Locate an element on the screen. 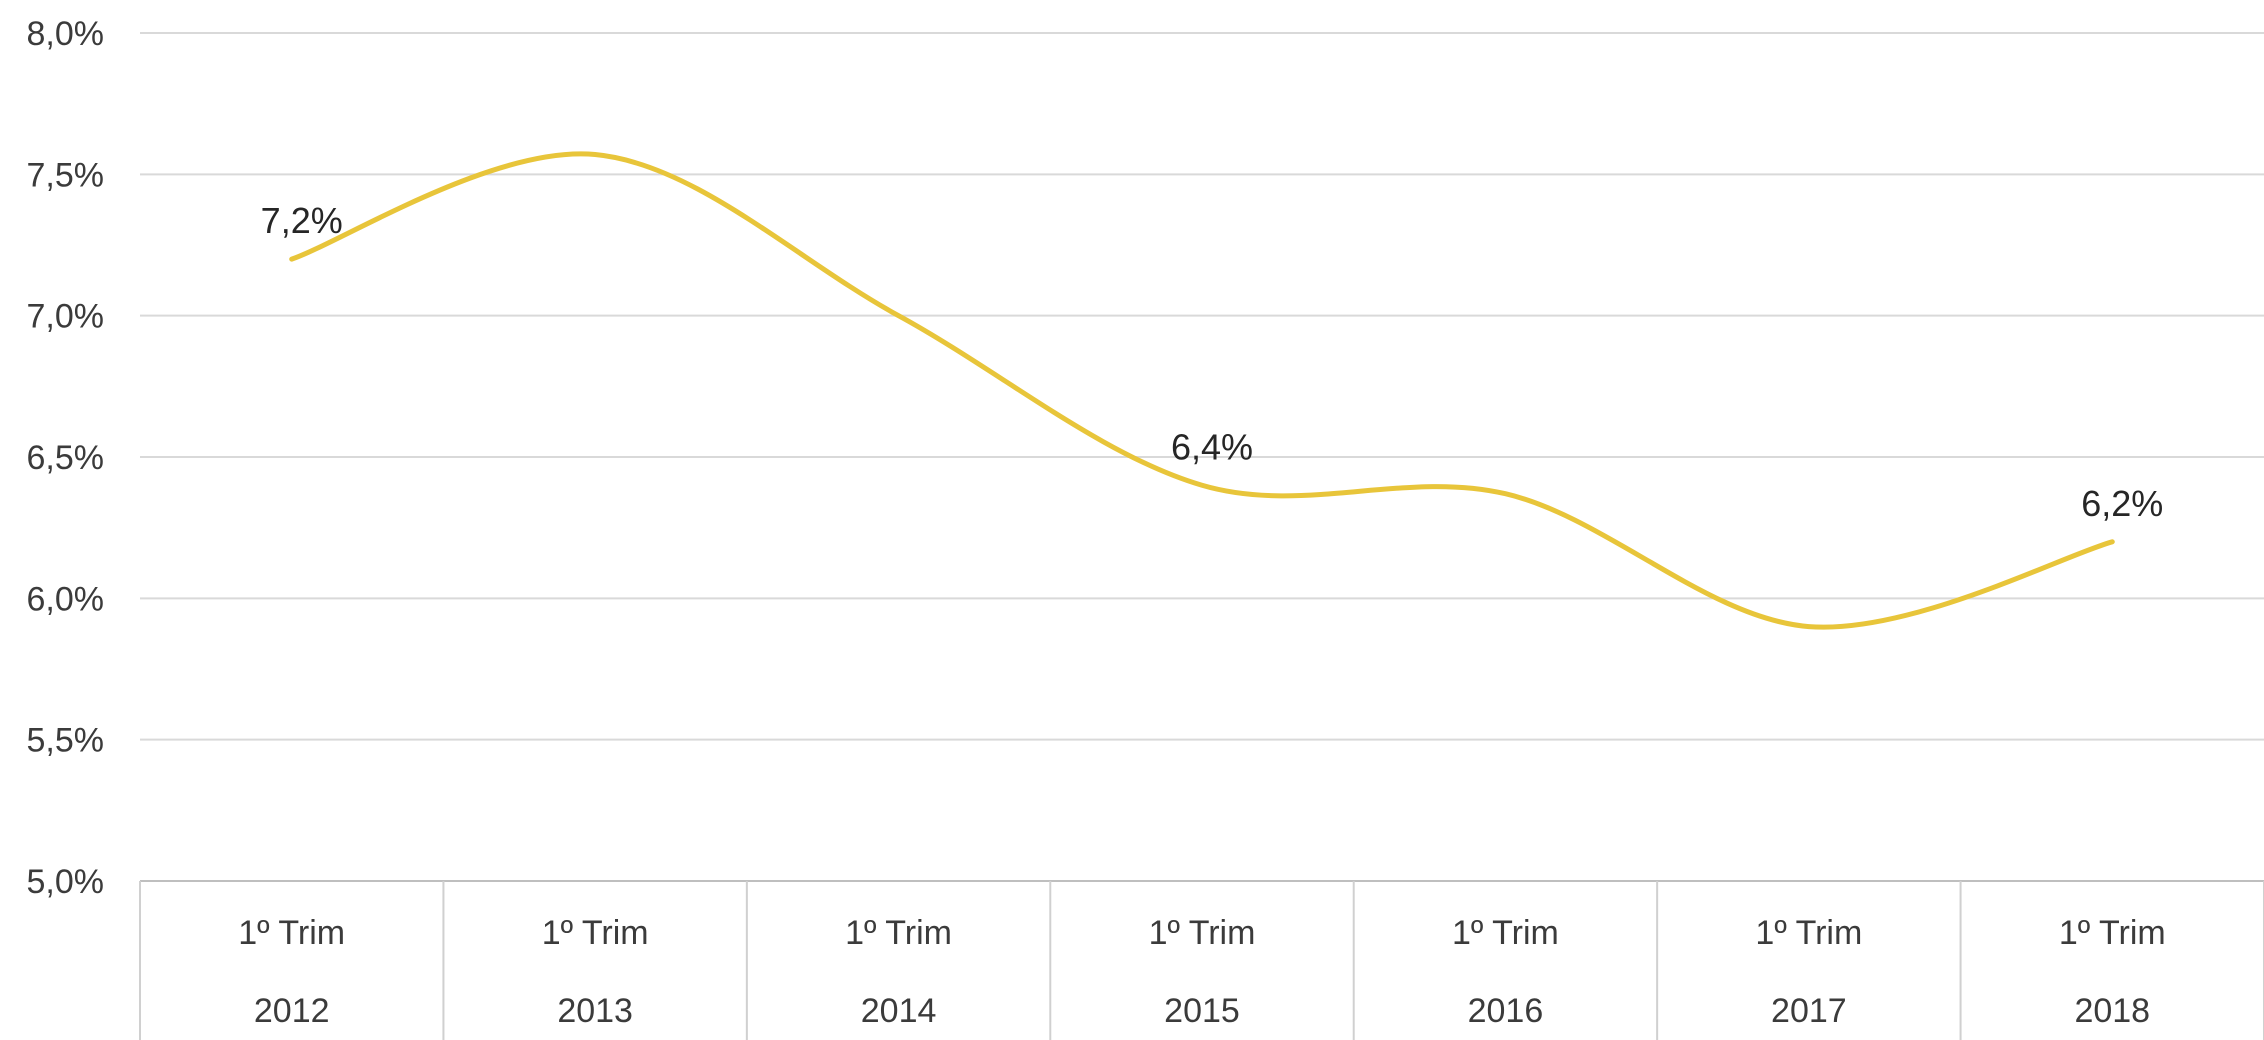 Image resolution: width=2264 pixels, height=1040 pixels. y-tick-label: 5,5% is located at coordinates (66, 741).